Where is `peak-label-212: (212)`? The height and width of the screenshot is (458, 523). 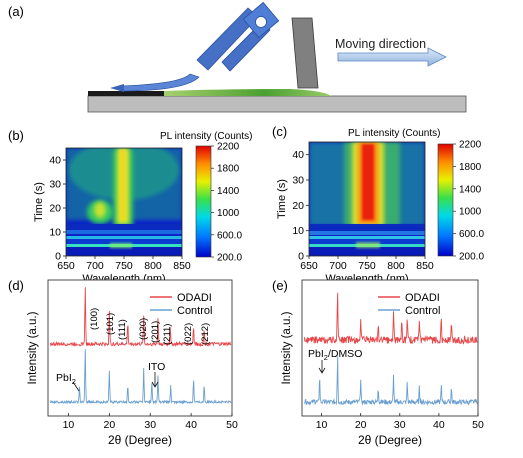
peak-label-212: (212) is located at coordinates (205, 334).